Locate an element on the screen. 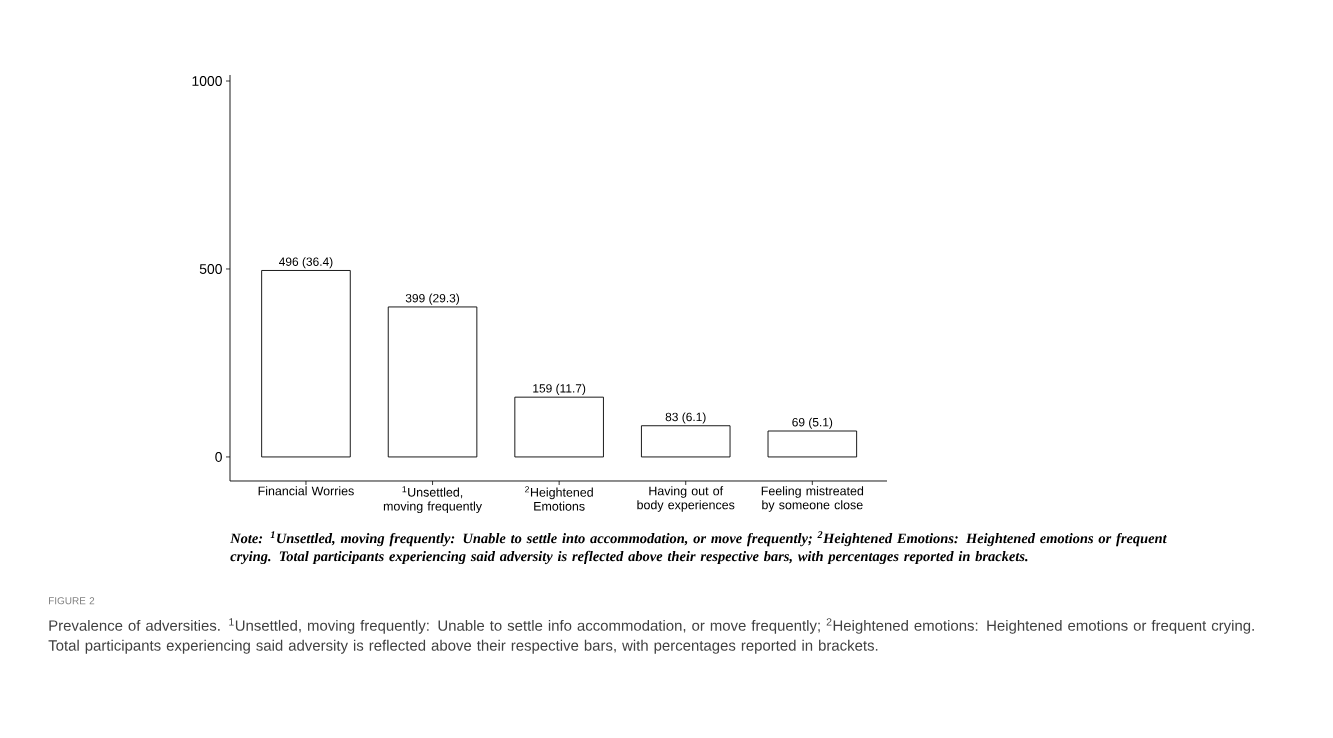  x-tick-label: $^{2}$Heightened Emotions is located at coordinates (559, 498).